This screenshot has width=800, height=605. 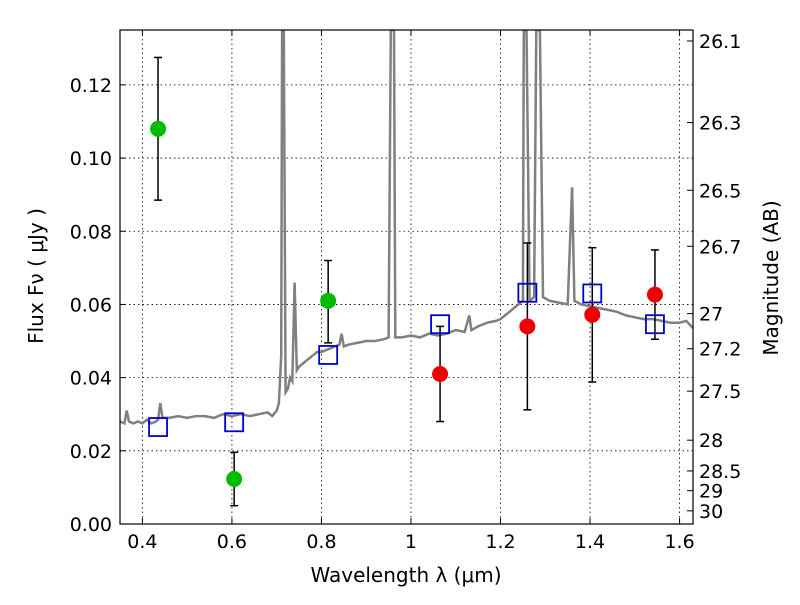 I want to click on y-axis-title: Flux Fν ( μJy ), so click(x=36, y=276).